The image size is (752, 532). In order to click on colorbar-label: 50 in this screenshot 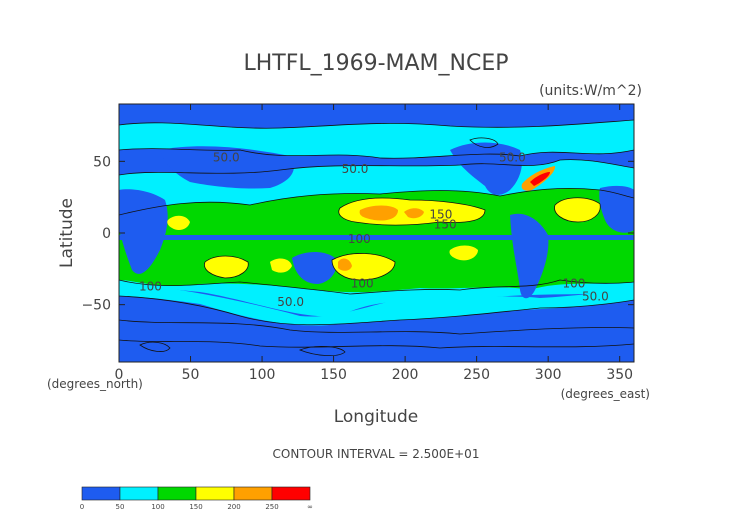, I will do `click(120, 507)`.